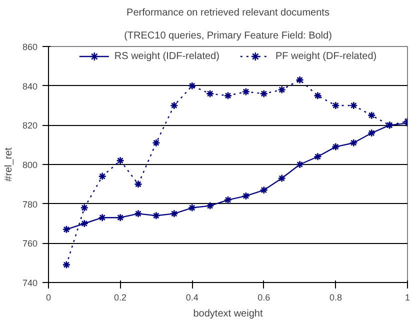 The width and height of the screenshot is (412, 322). Describe the element at coordinates (228, 36) in the screenshot. I see `chart-subtitle: (TREC10 queries, Primary Feature Field: Bold)` at that location.